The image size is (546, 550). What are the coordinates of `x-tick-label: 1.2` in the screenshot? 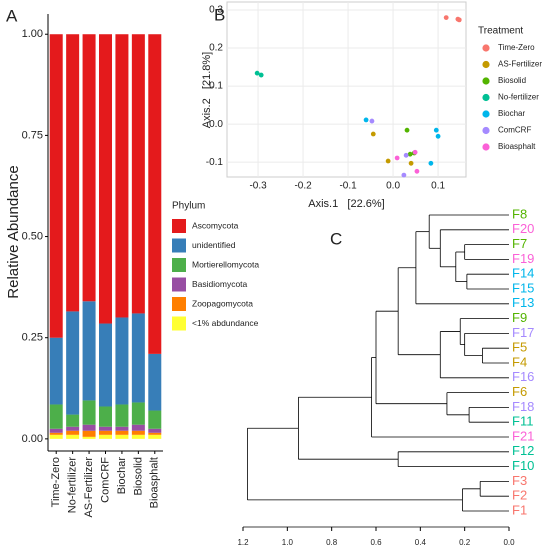 It's located at (243, 542).